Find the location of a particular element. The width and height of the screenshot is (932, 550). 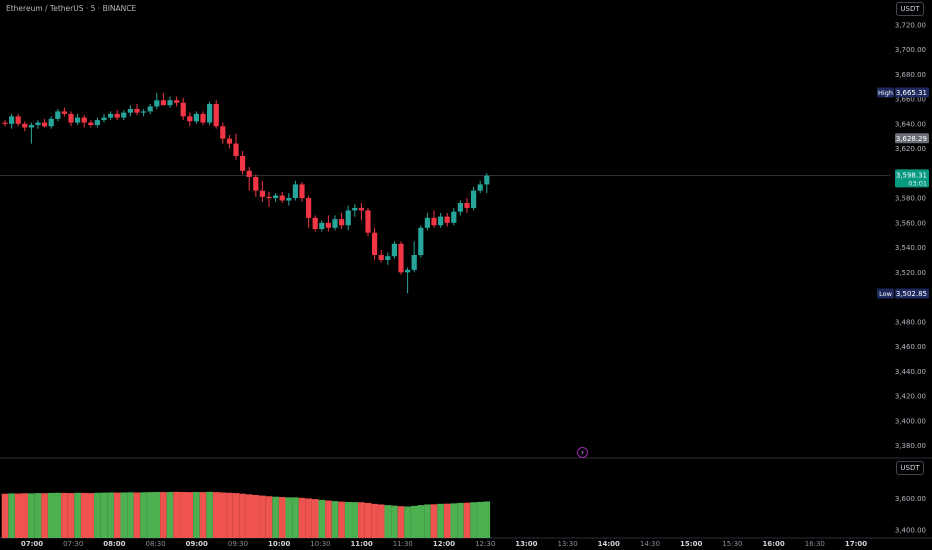

time-tick-label: 10:00 is located at coordinates (279, 544).